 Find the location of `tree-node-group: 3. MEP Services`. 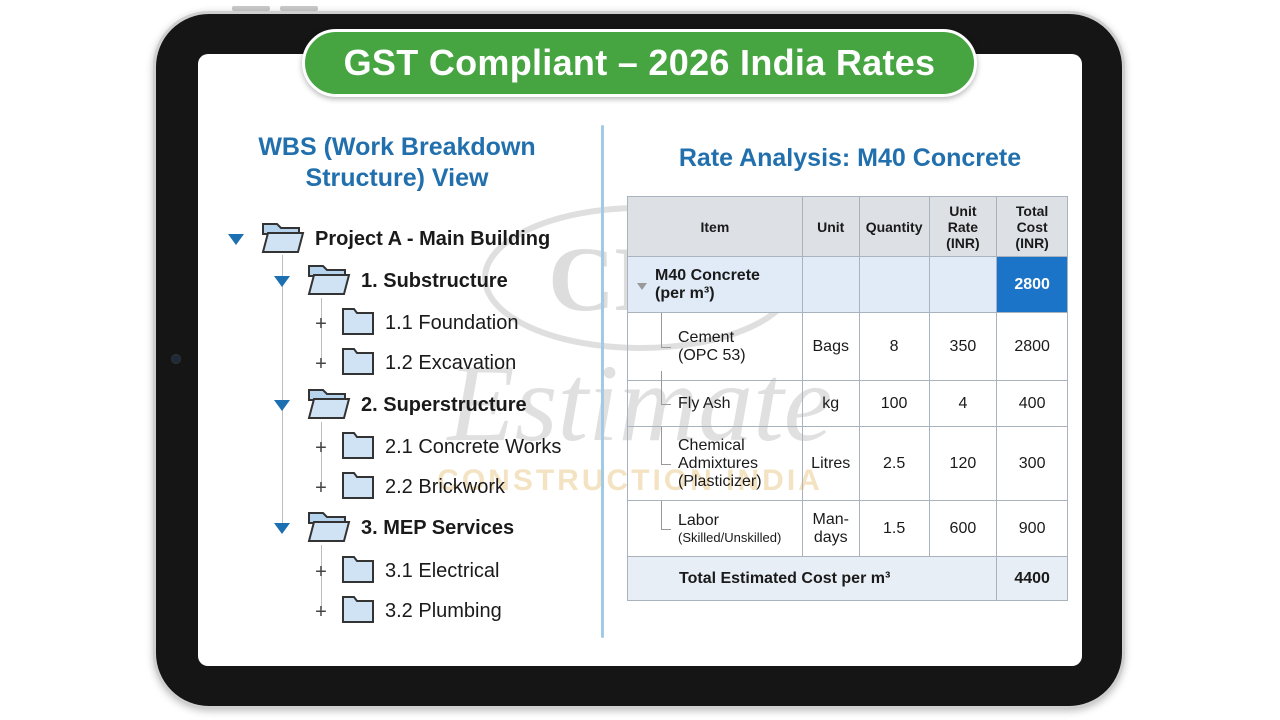

tree-node-group: 3. MEP Services is located at coordinates (394, 528).